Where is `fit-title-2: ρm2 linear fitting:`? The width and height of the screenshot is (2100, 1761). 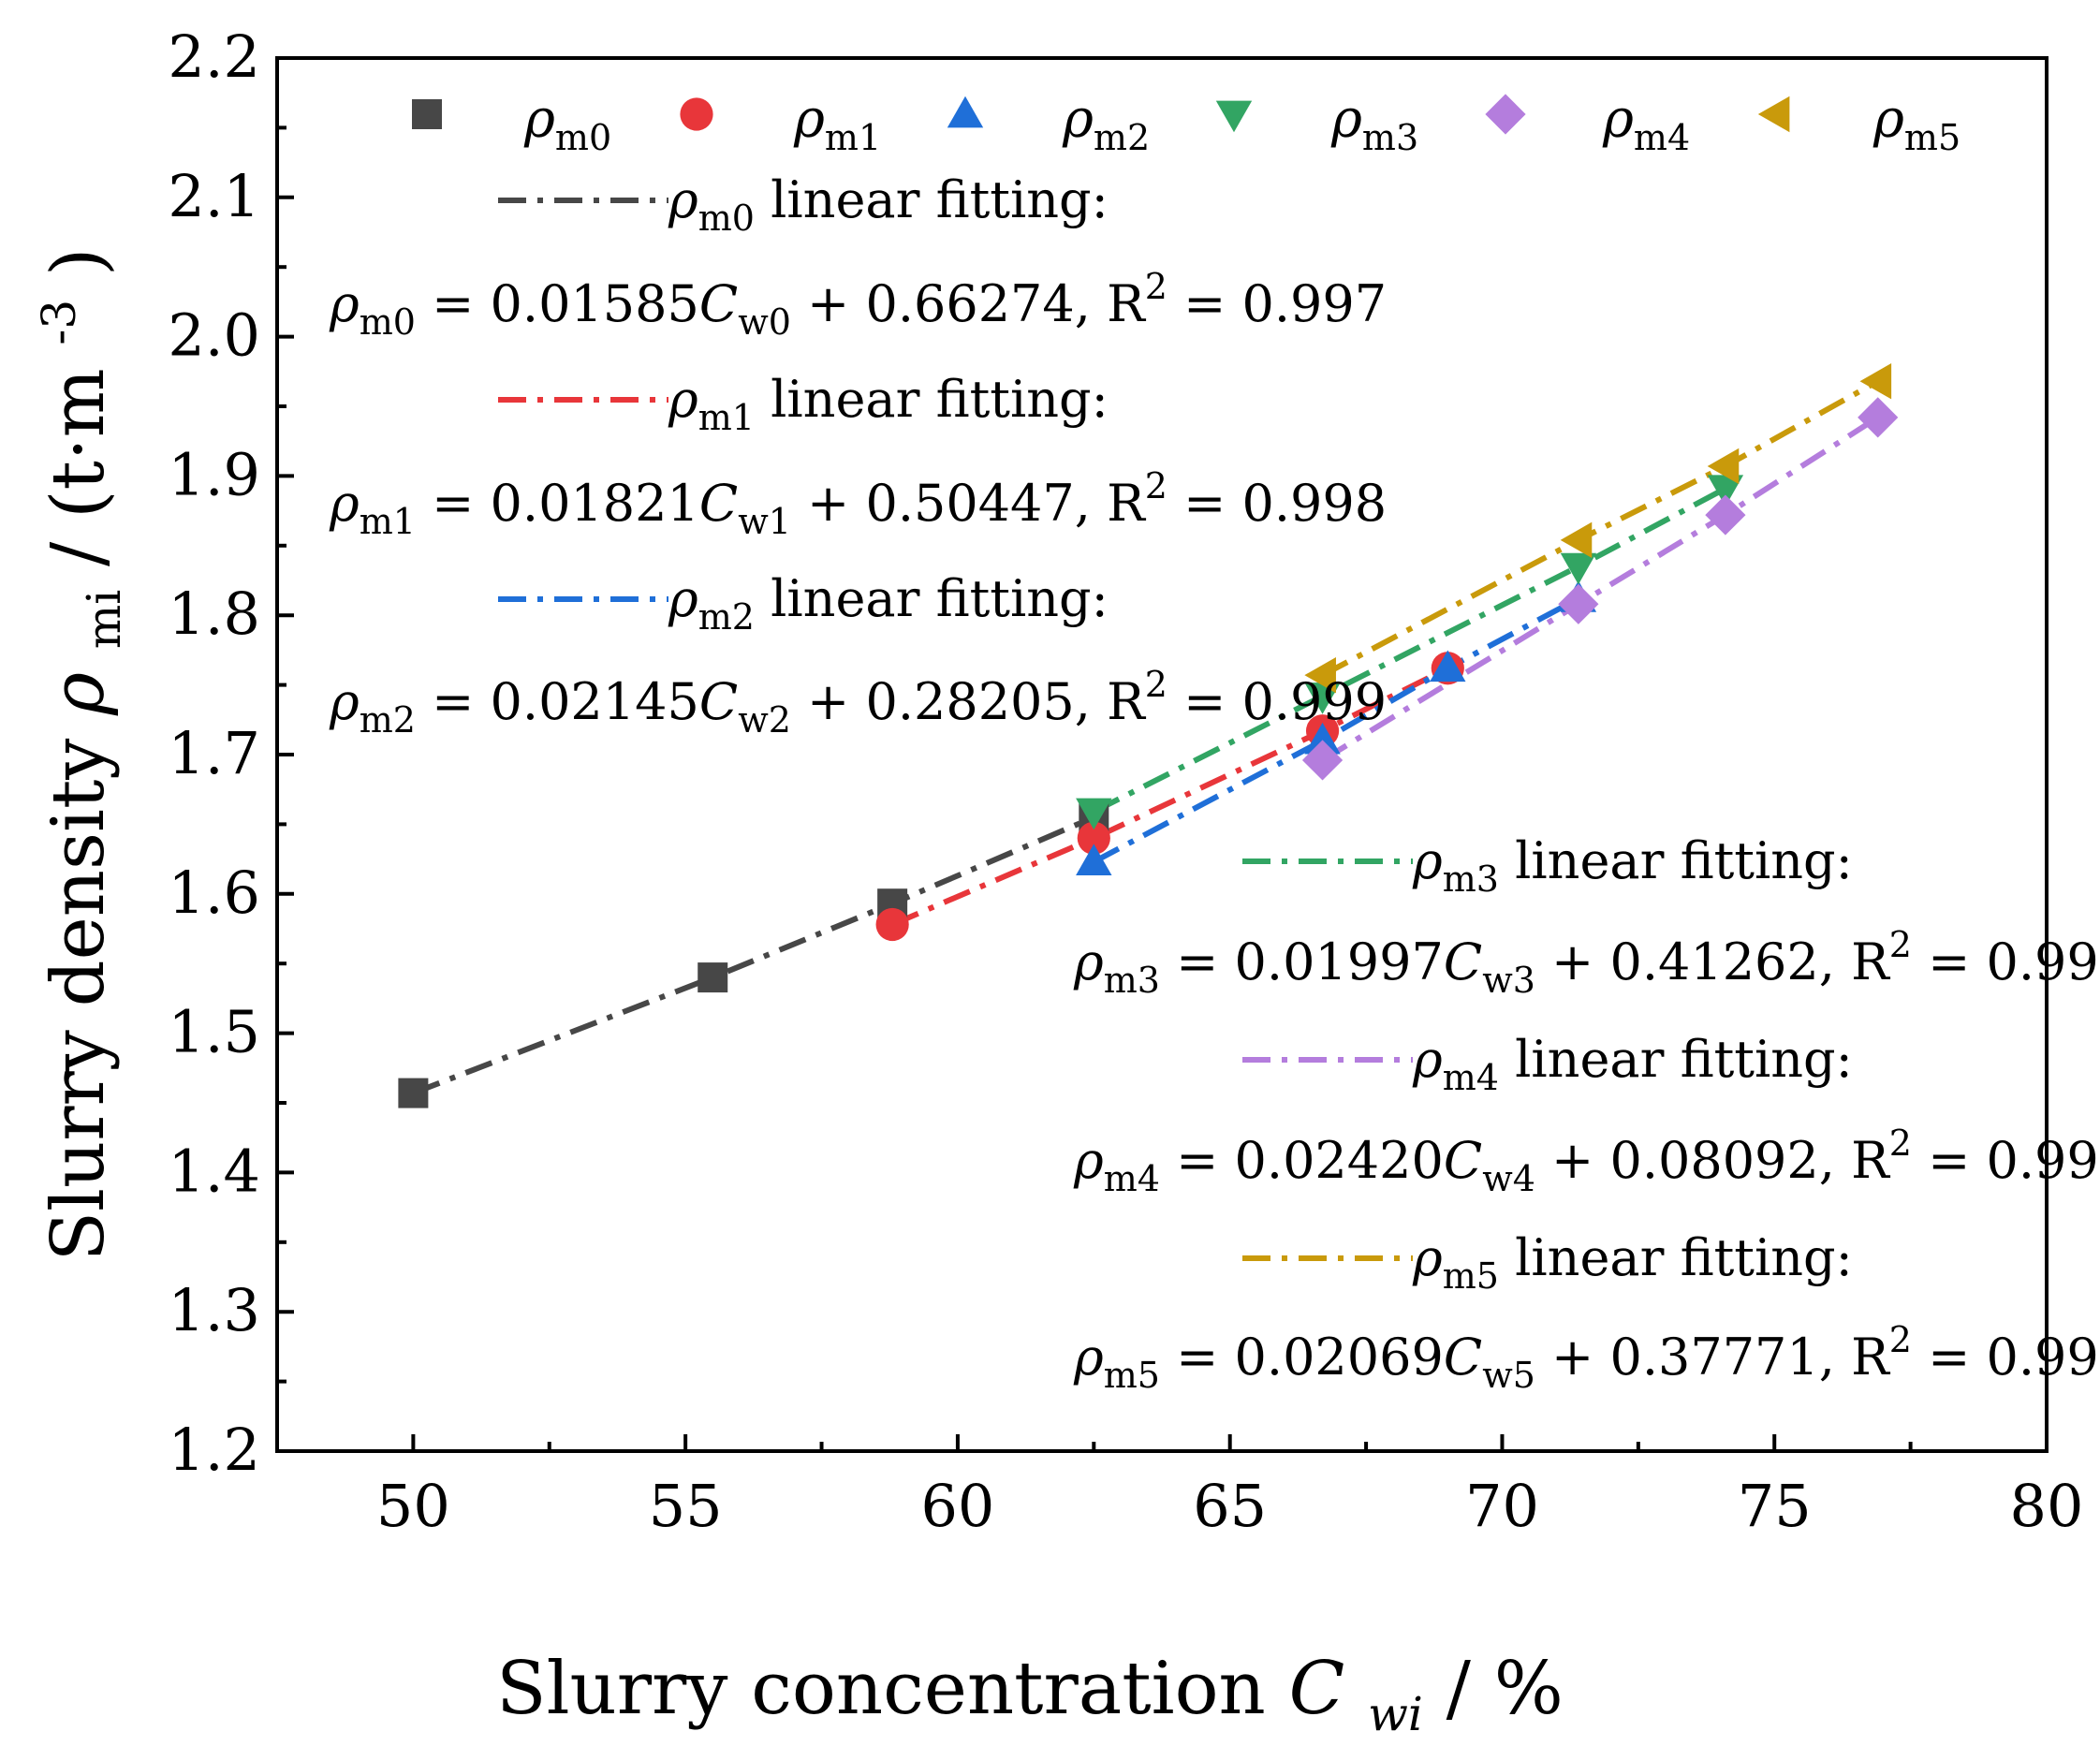
fit-title-2: ρm2 linear fitting: is located at coordinates (888, 603).